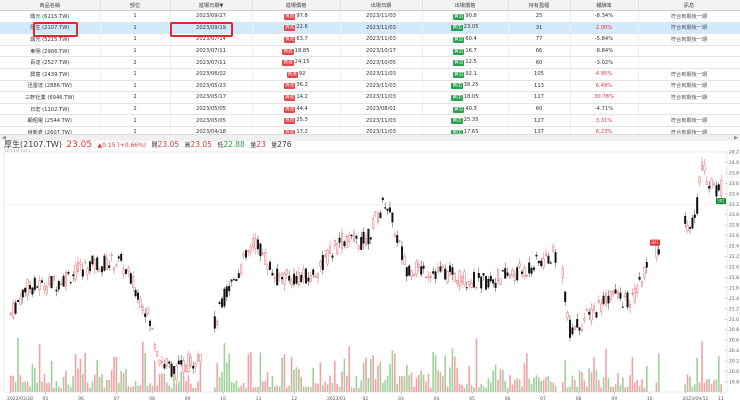  What do you see at coordinates (50, 74) in the screenshot?
I see `symbol-cell: 興富 (2439.TW)` at bounding box center [50, 74].